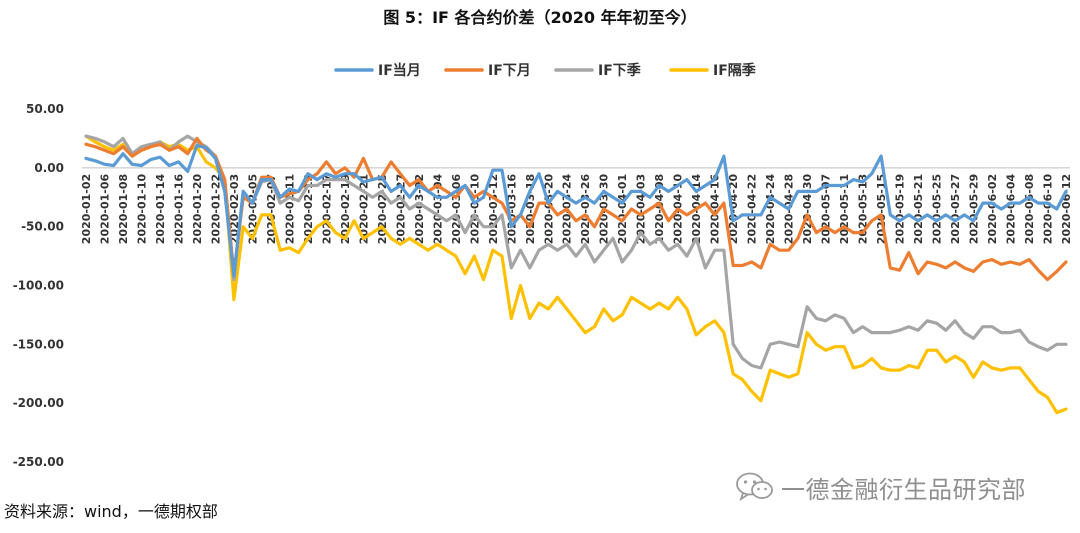  I want to click on y-tick-label: -100.00, so click(38, 286).